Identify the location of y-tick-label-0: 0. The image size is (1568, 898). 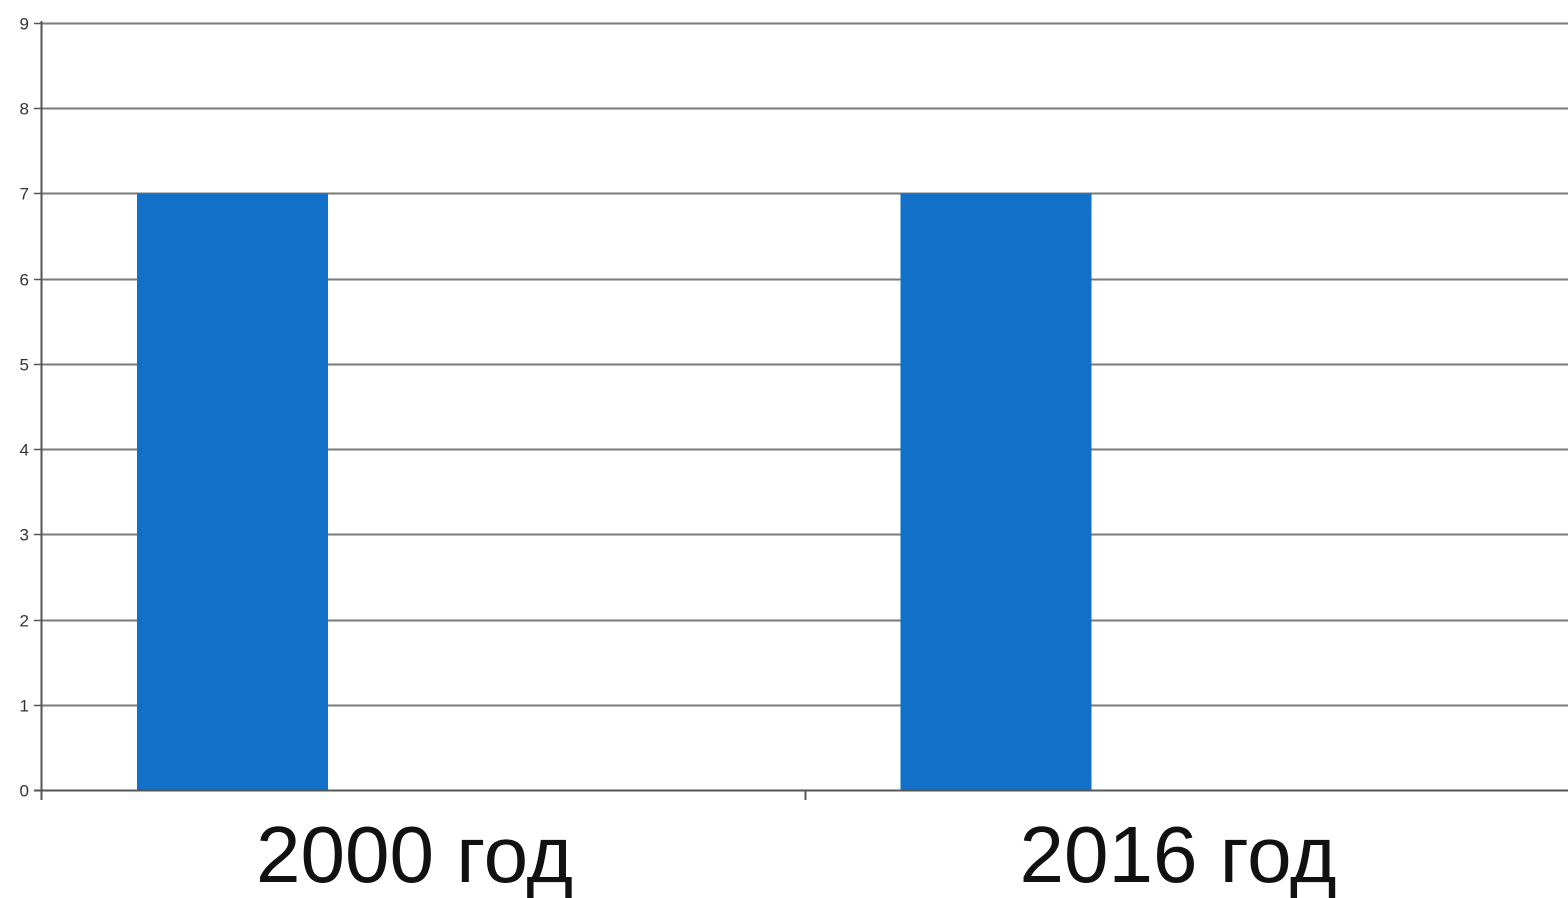
(24, 791).